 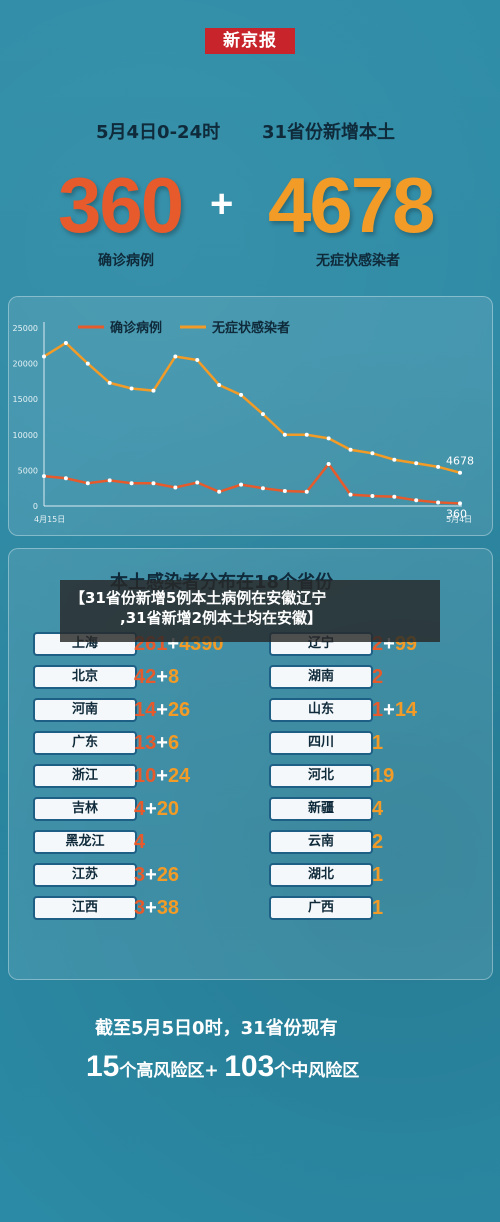 What do you see at coordinates (250, 41) in the screenshot?
I see `brand-logo: 新京报` at bounding box center [250, 41].